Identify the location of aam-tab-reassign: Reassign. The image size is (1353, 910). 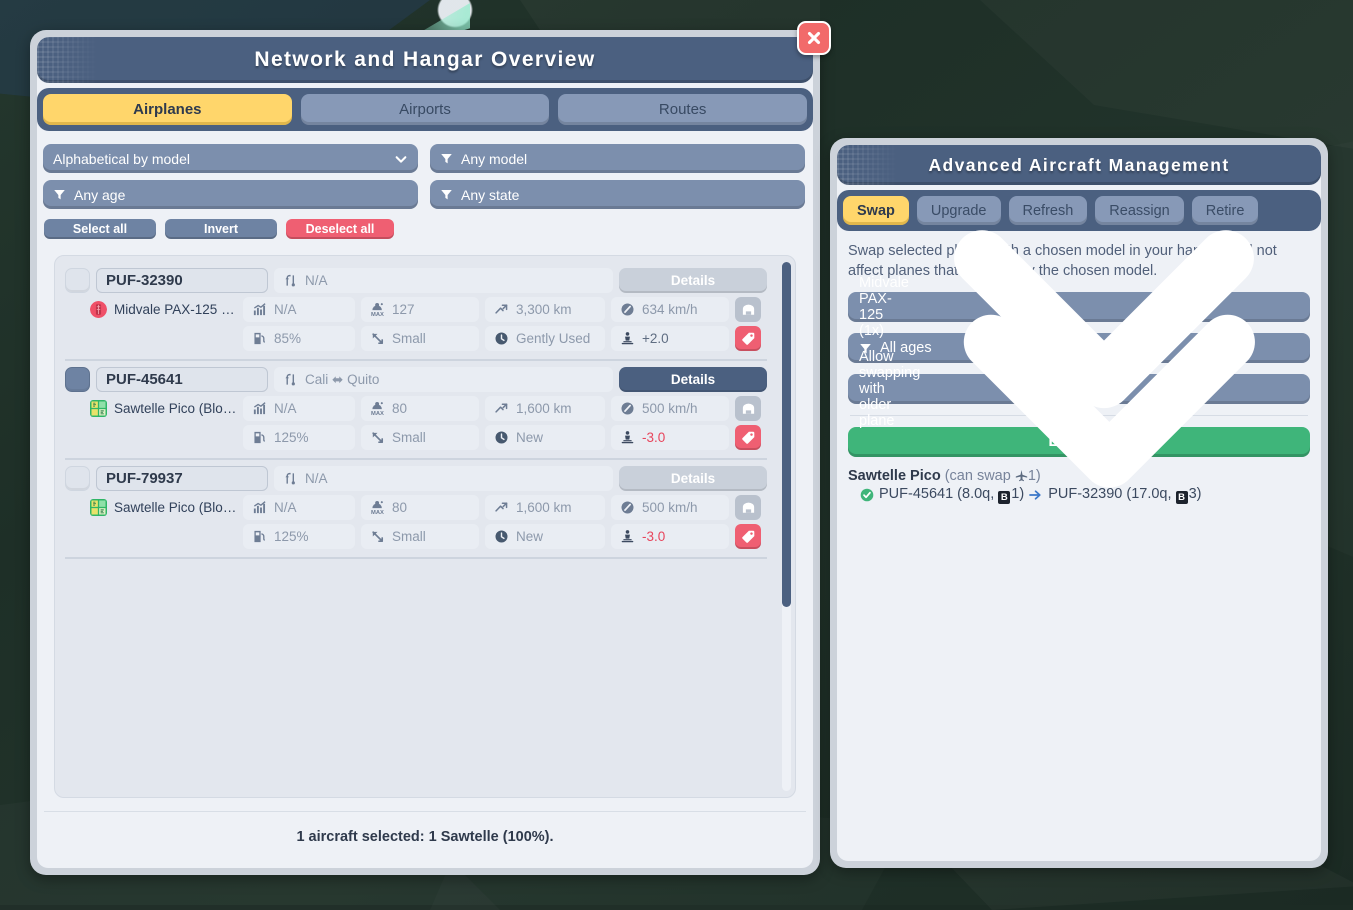
(1139, 210).